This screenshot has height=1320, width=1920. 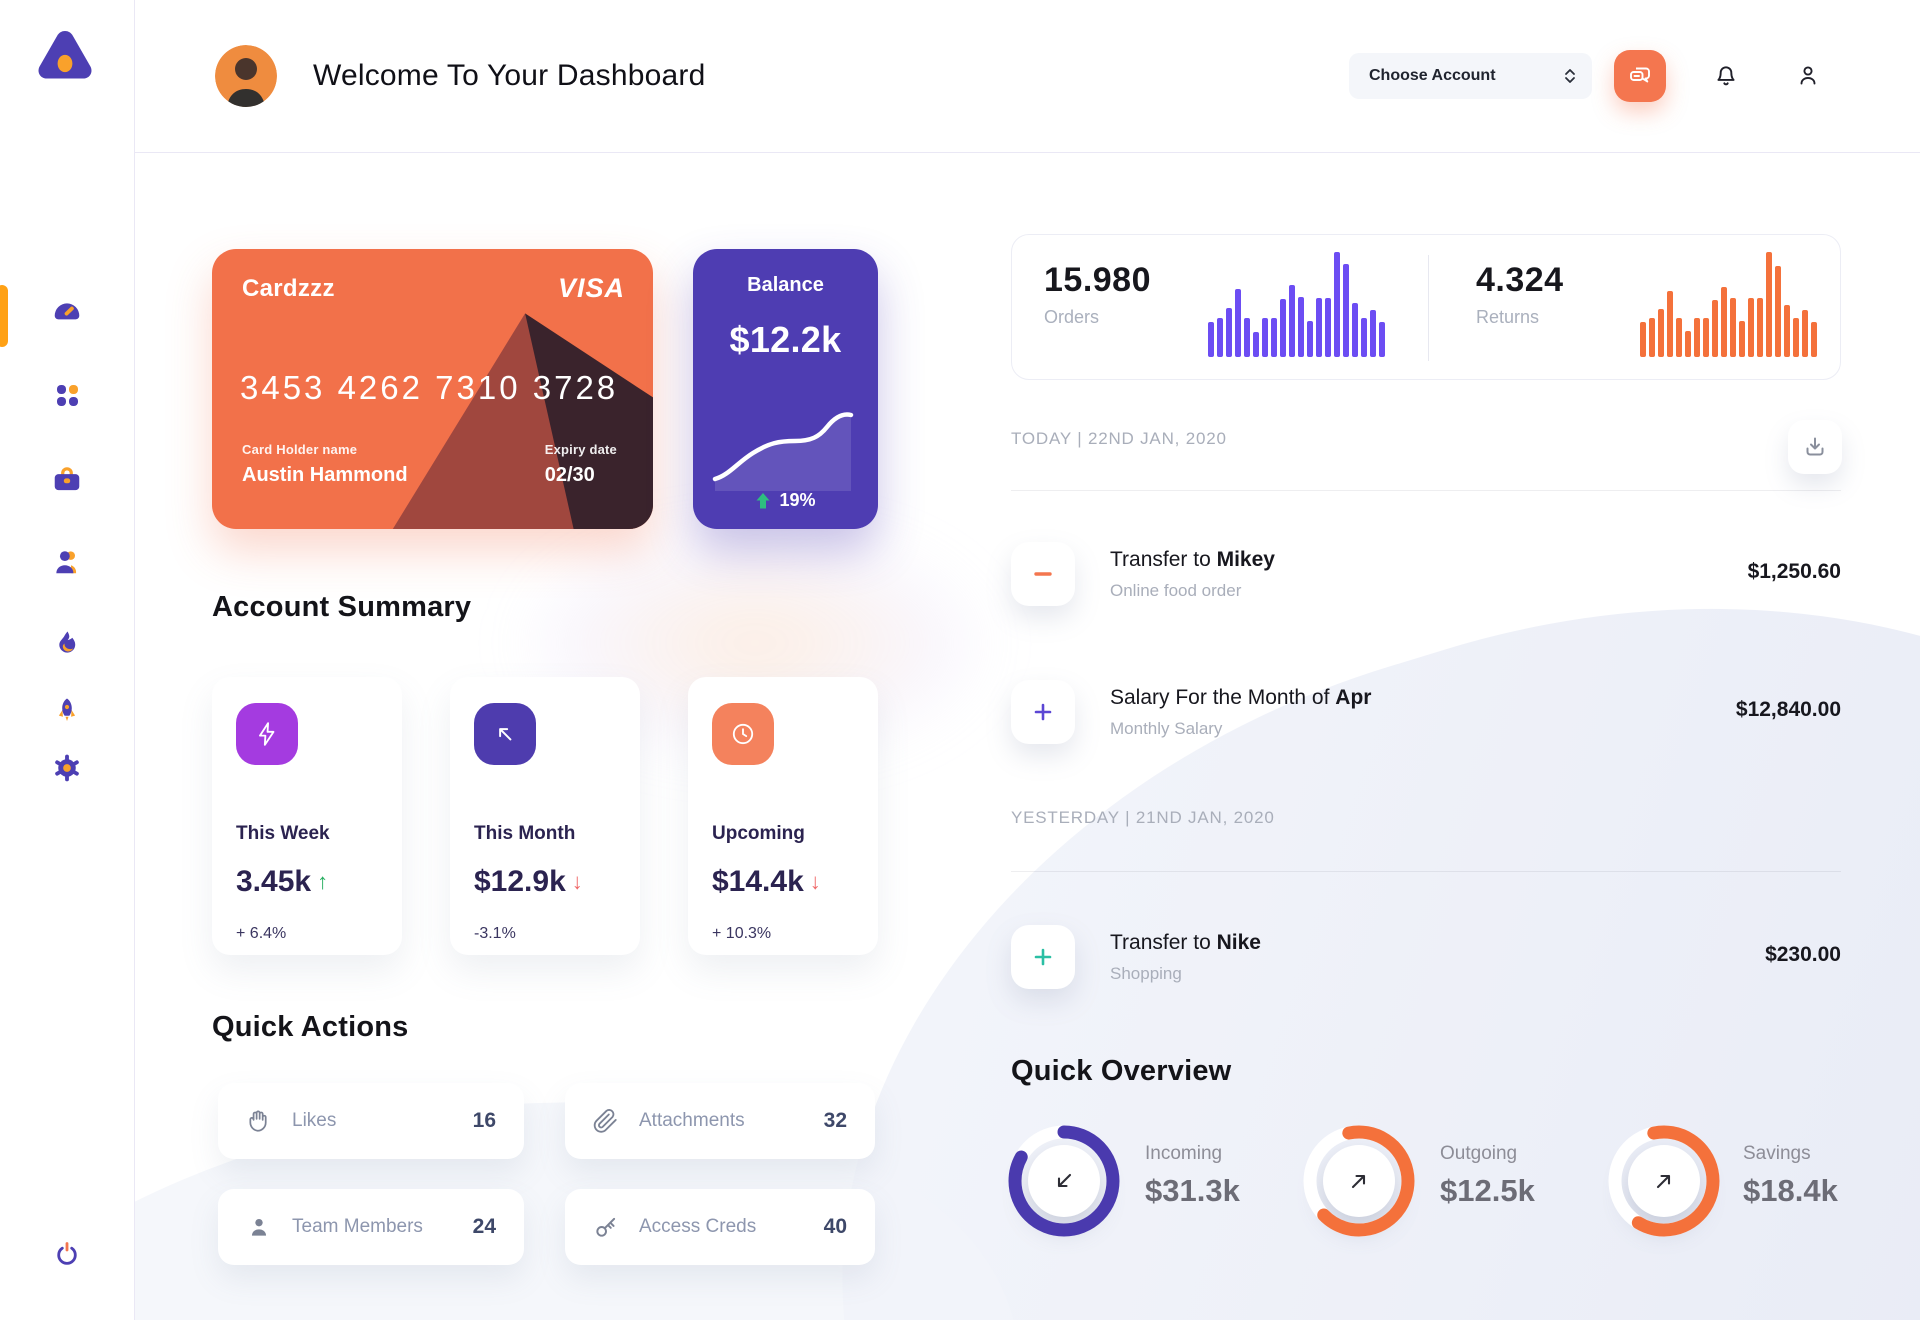 I want to click on summary-delta: + 10.3%, so click(x=742, y=933).